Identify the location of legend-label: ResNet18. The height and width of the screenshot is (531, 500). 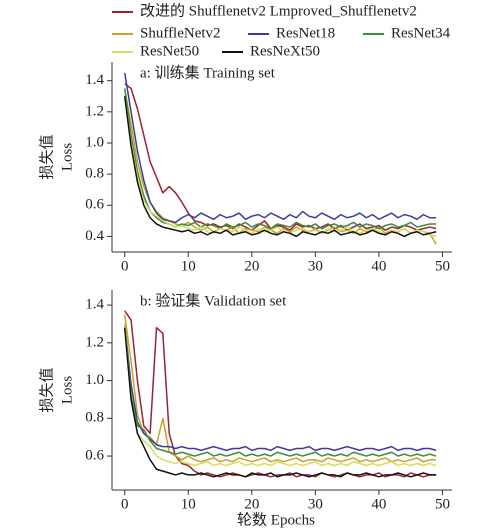
(305, 33).